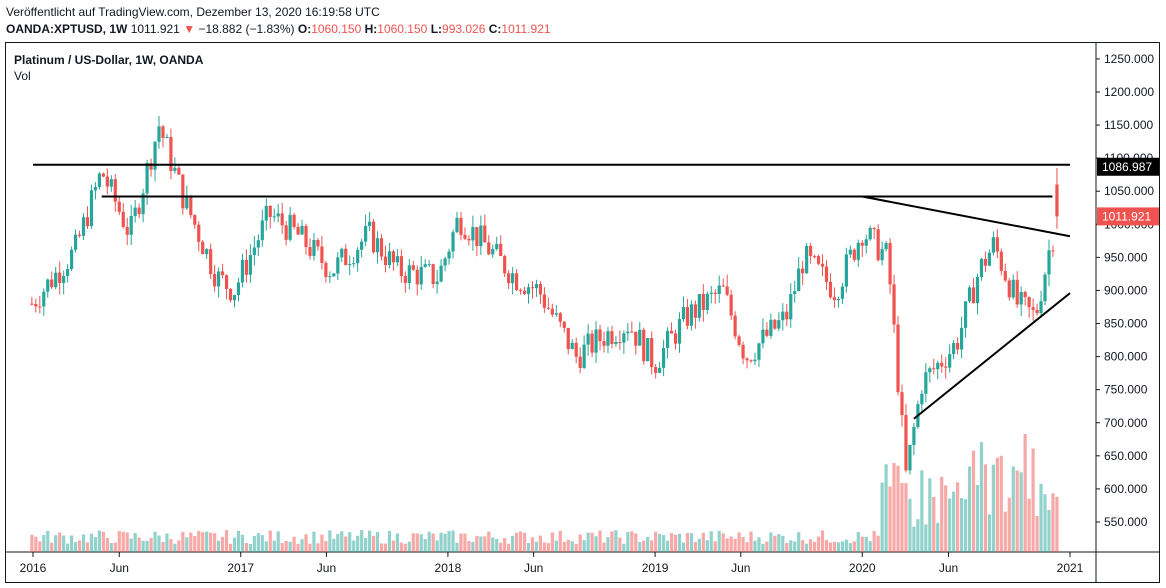 The image size is (1166, 588). Describe the element at coordinates (22, 76) in the screenshot. I see `legend-vol: Vol` at that location.